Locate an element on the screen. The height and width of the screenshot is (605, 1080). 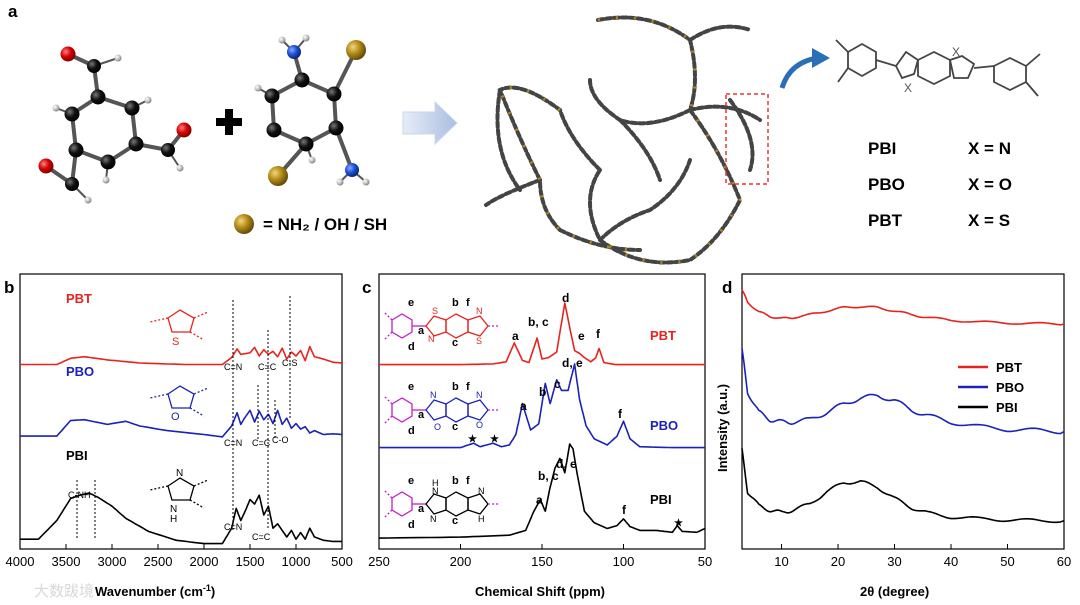
x-tick-label: 20 is located at coordinates (838, 561).